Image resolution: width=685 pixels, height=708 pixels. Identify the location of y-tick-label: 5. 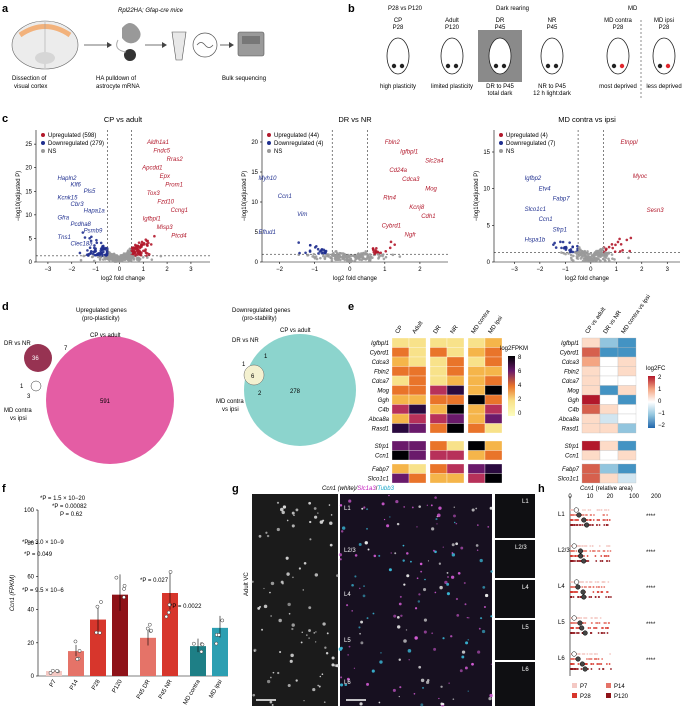
(489, 226).